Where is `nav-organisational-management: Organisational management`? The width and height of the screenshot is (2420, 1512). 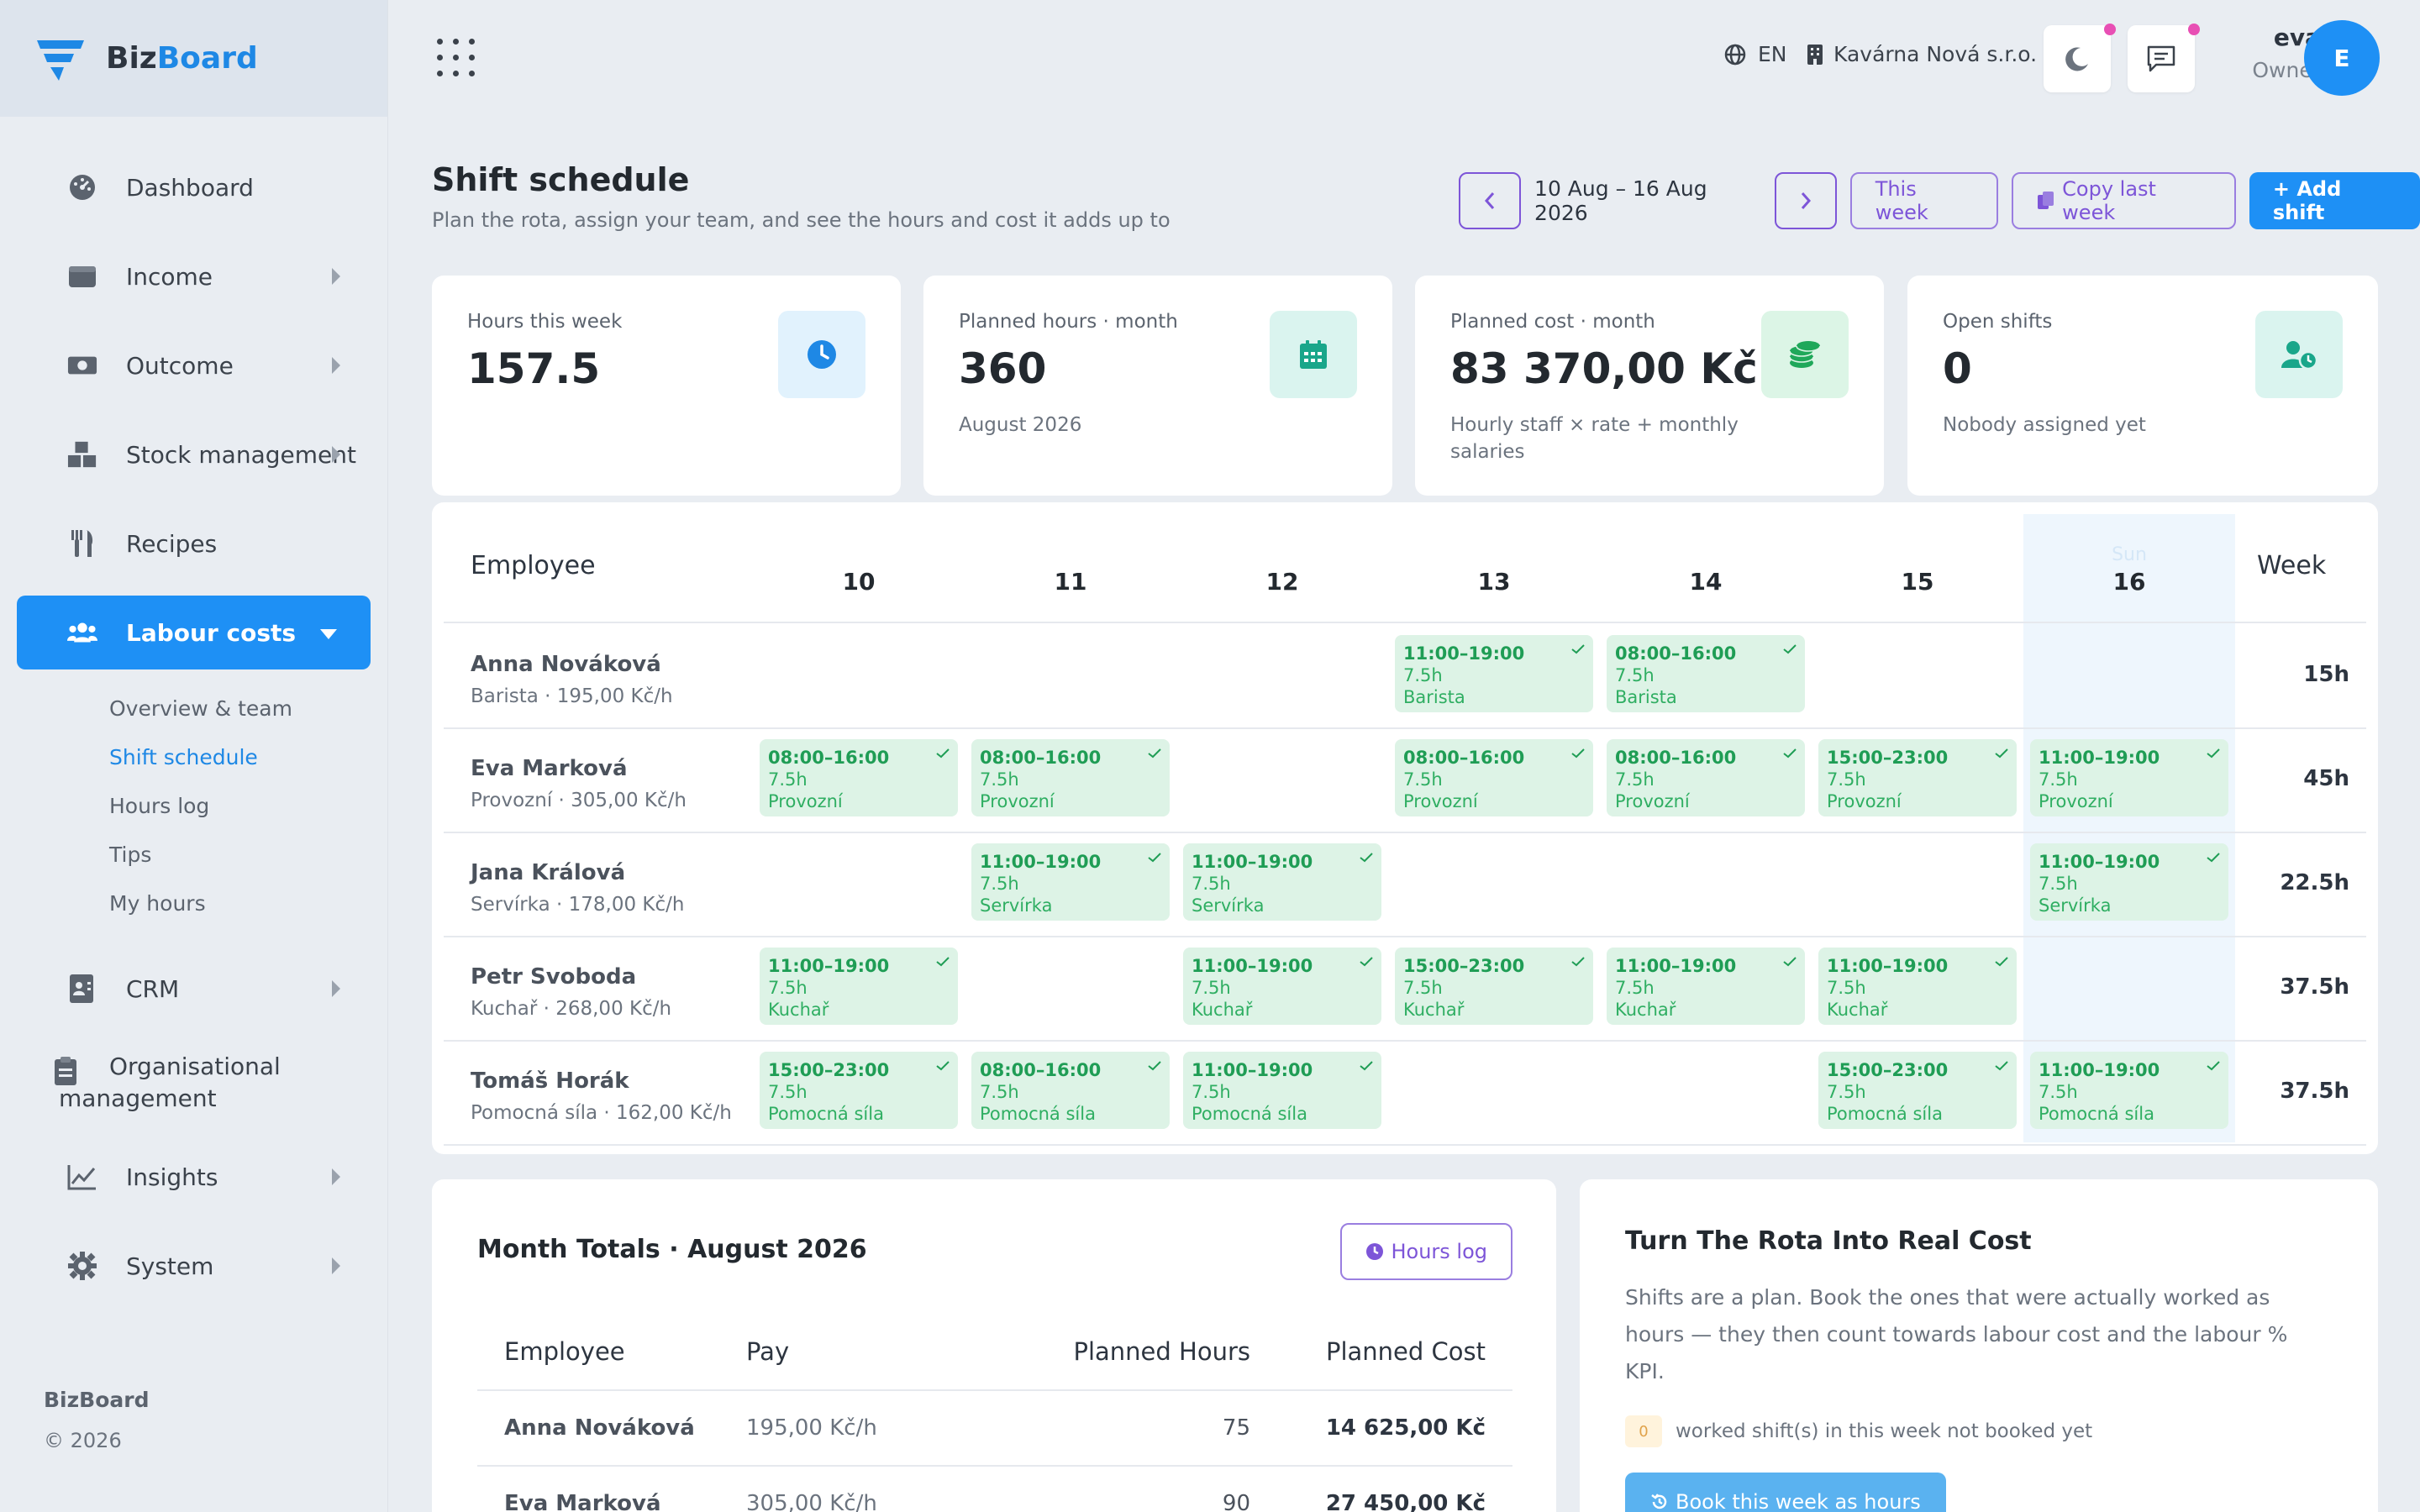 nav-organisational-management: Organisational management is located at coordinates (194, 1083).